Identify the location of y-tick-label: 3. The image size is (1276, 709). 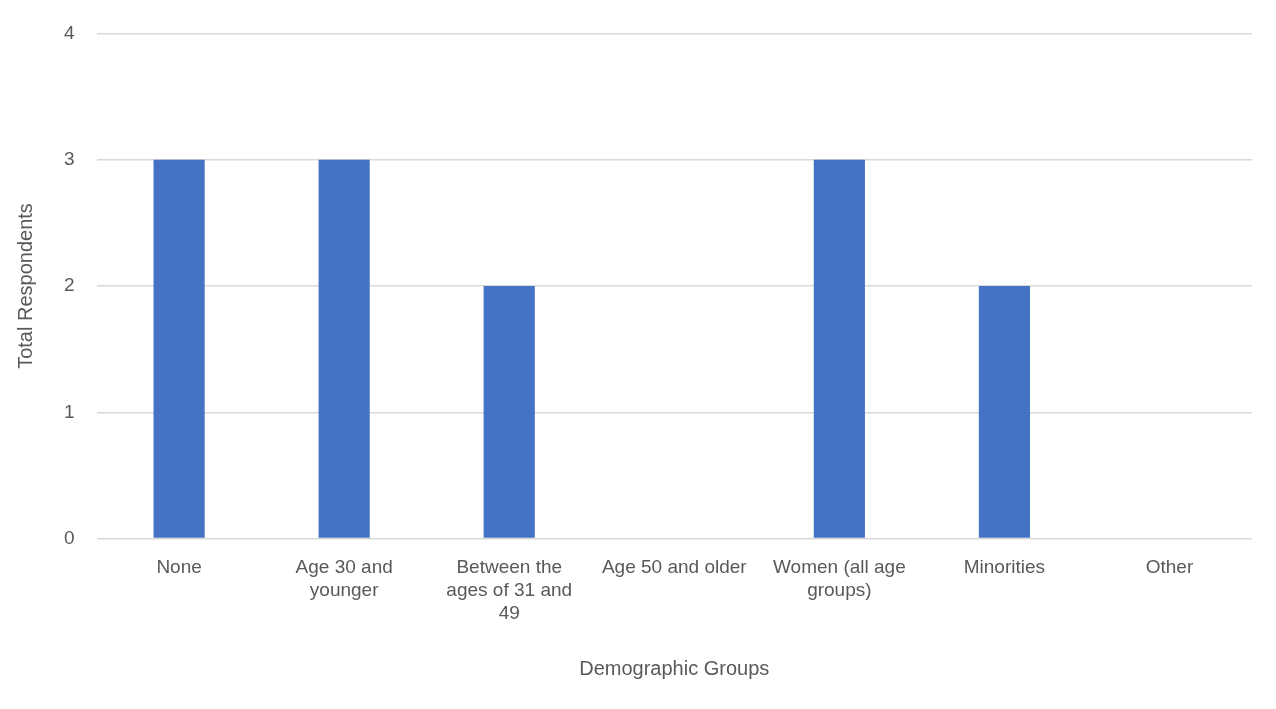
(69, 158).